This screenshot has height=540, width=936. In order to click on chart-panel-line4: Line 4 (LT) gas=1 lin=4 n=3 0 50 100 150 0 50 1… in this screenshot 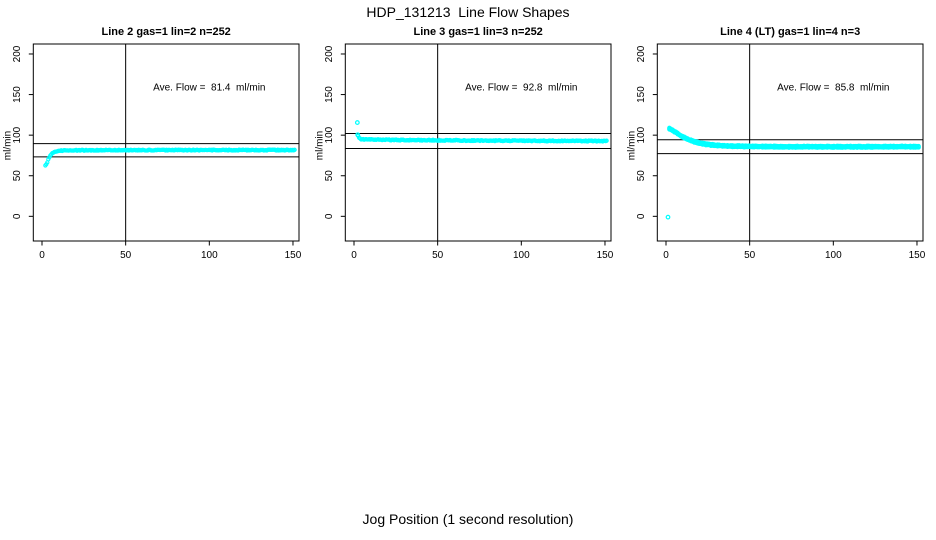, I will do `click(776, 143)`.